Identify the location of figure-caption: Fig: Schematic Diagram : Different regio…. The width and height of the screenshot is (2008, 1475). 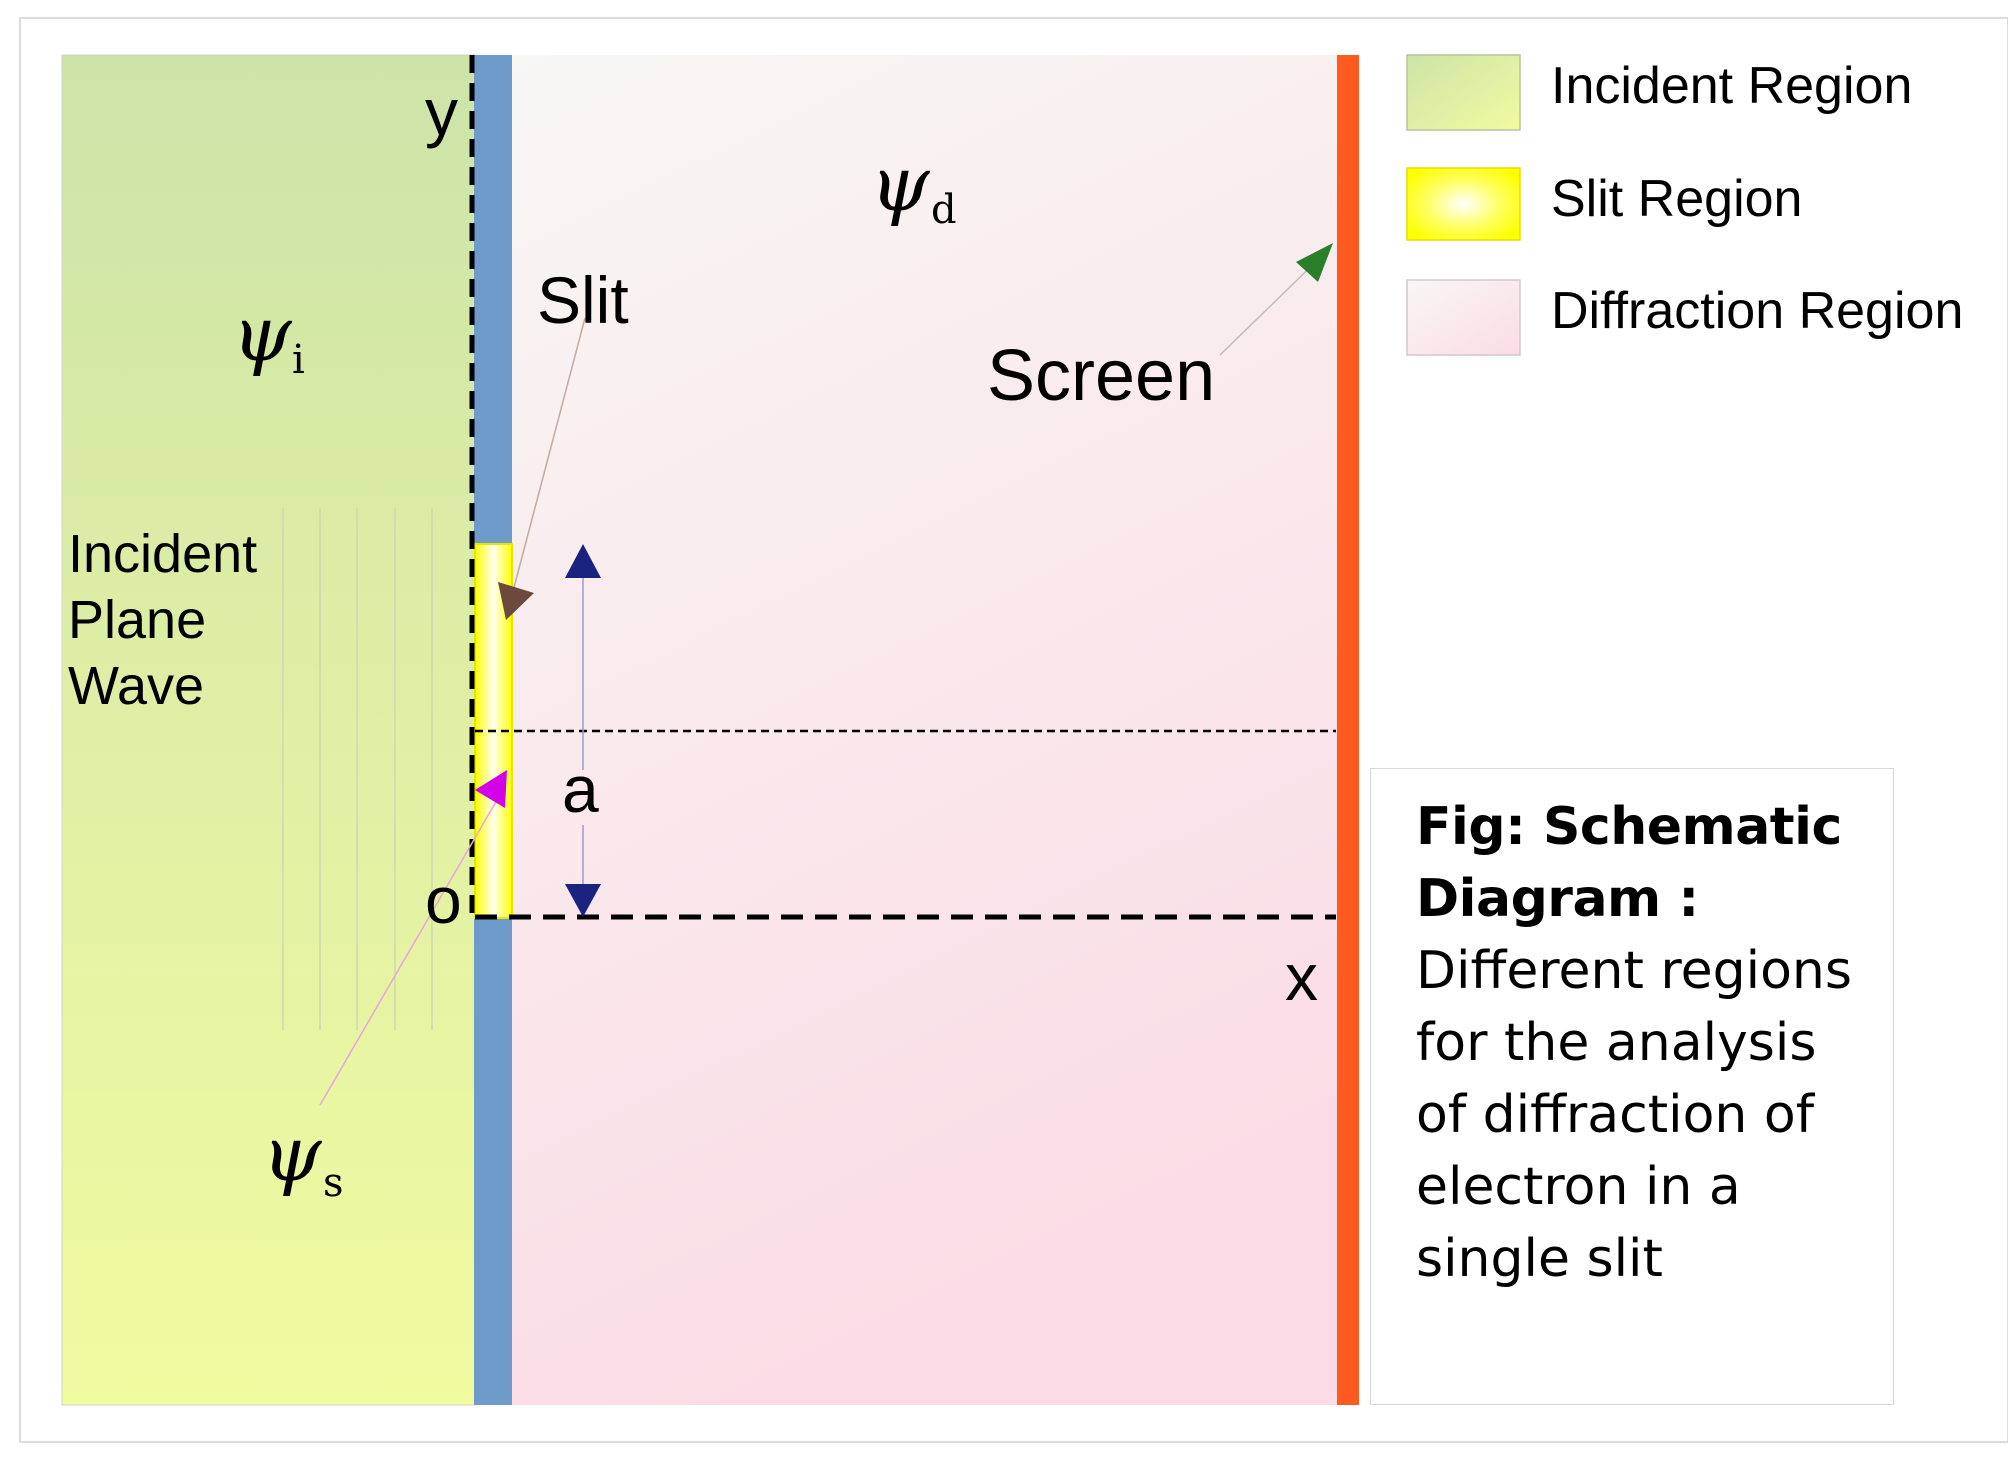
(1632, 1086).